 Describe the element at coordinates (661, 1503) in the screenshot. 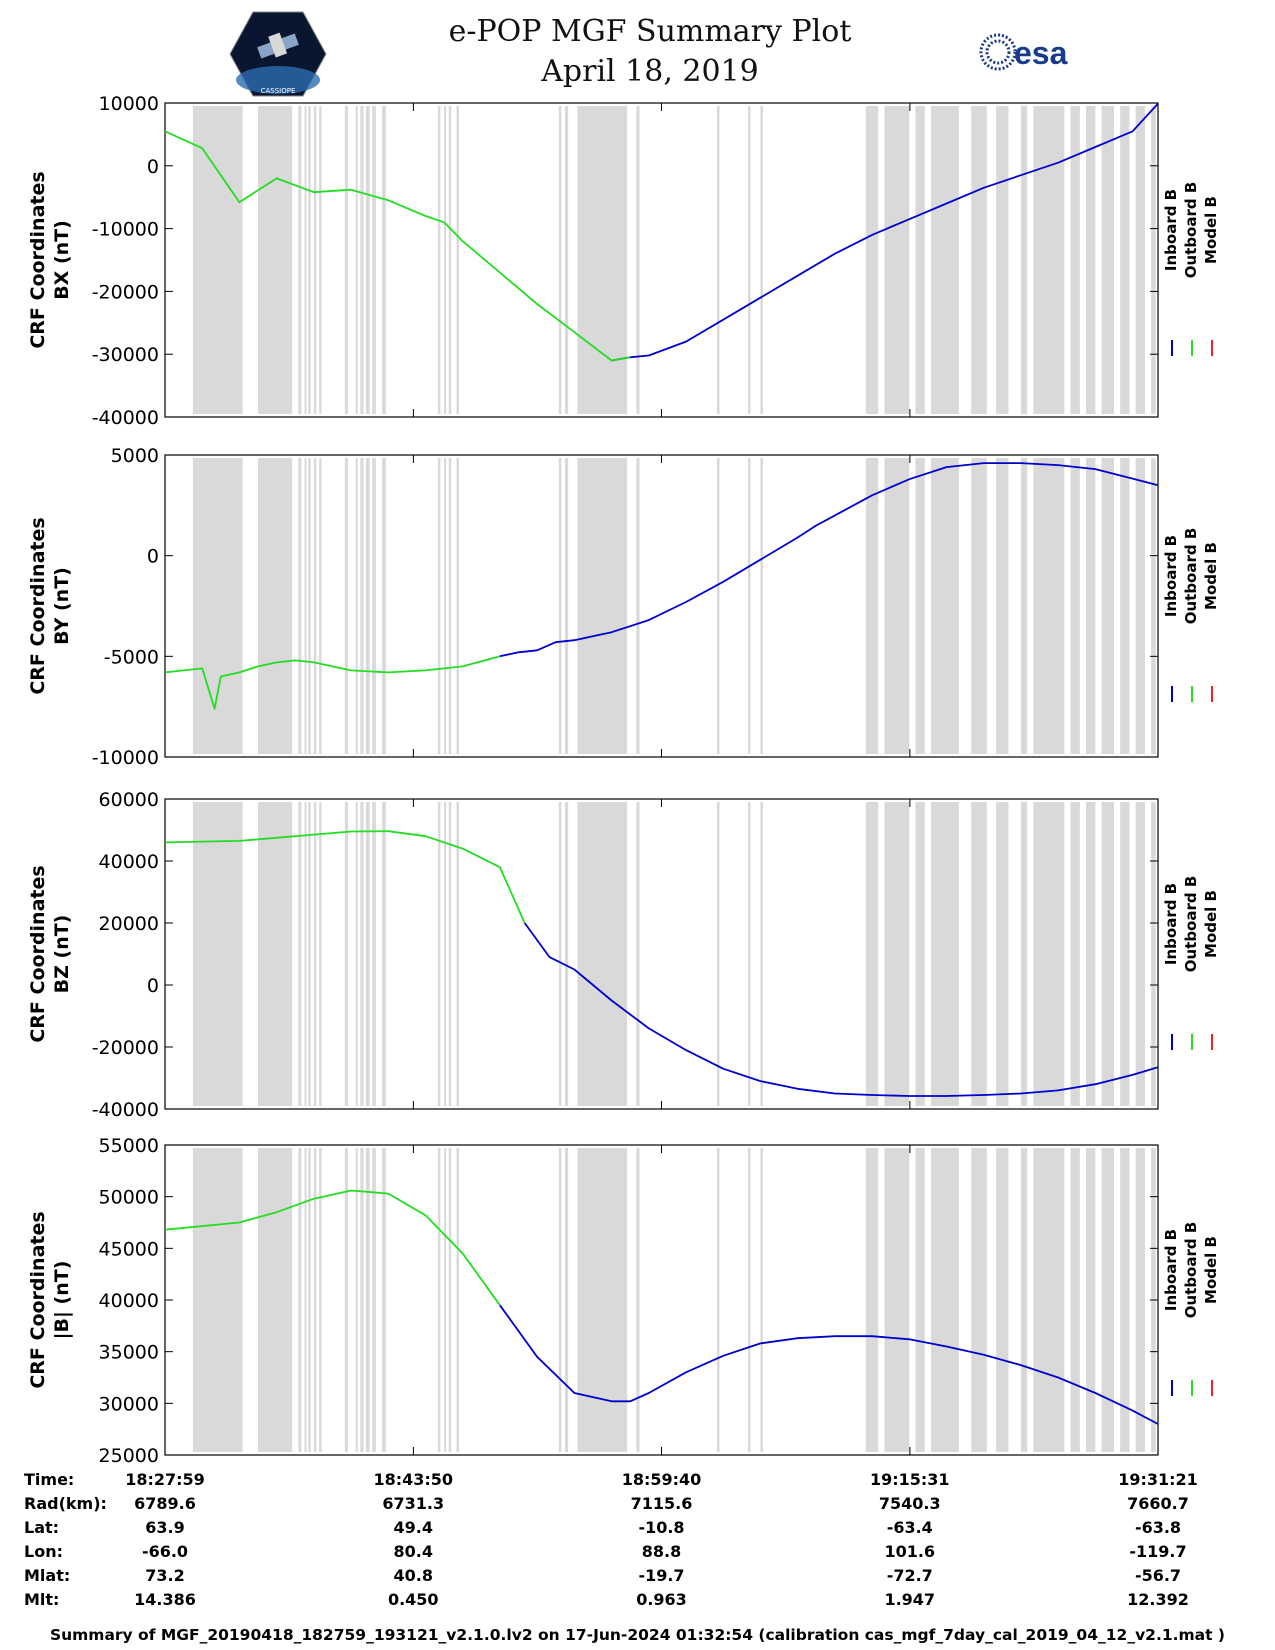

I see `info-cell: 7115.6` at that location.